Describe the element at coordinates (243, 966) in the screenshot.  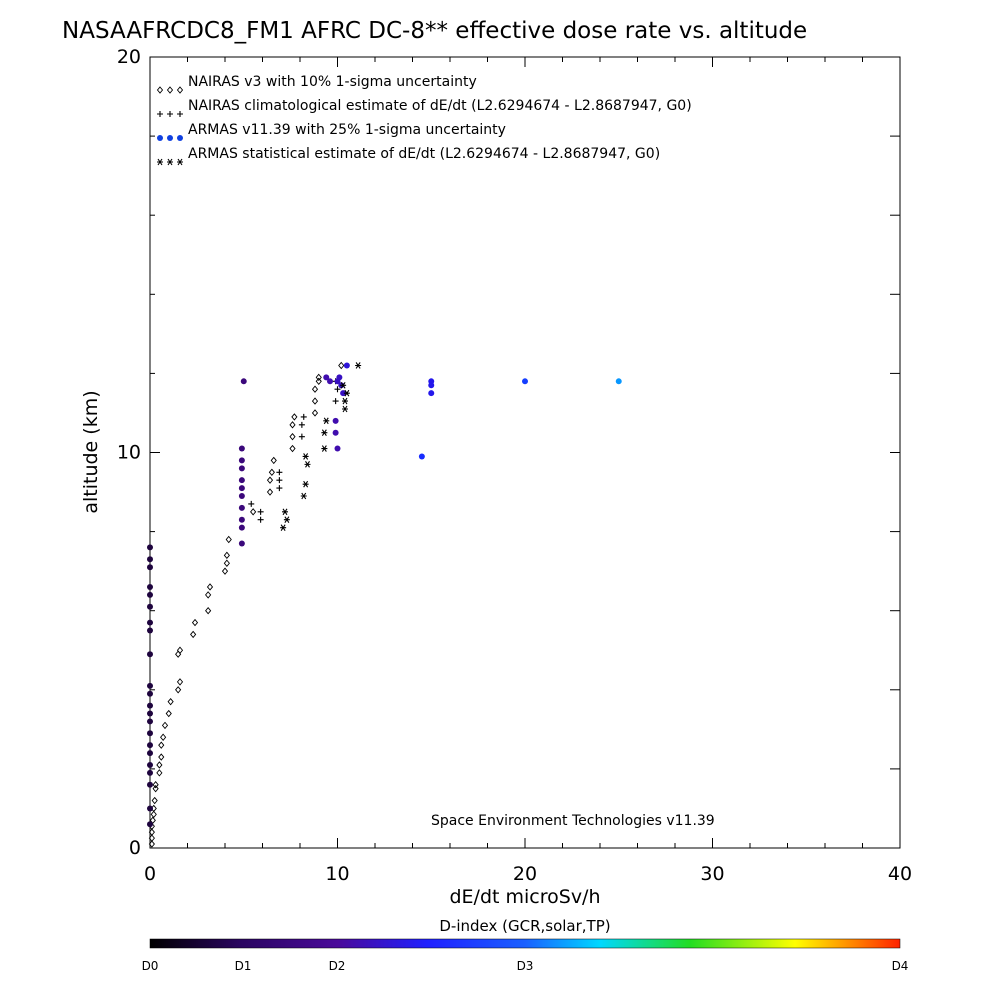
I see `colorbar-tick-label: D1` at that location.